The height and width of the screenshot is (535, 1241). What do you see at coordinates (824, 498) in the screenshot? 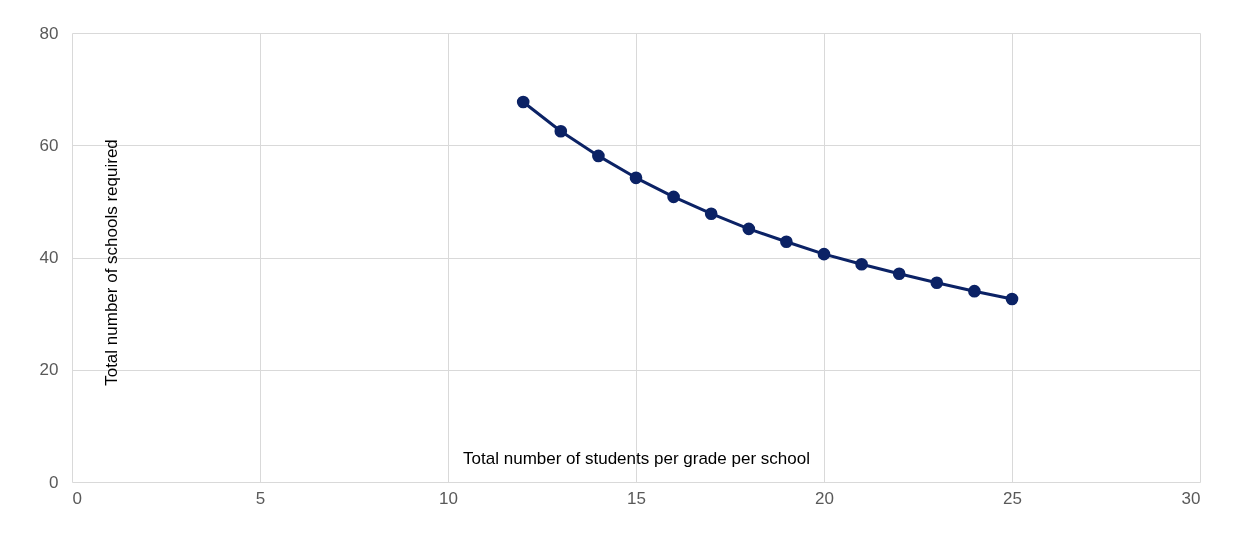
I see `x-tick-label: 20` at bounding box center [824, 498].